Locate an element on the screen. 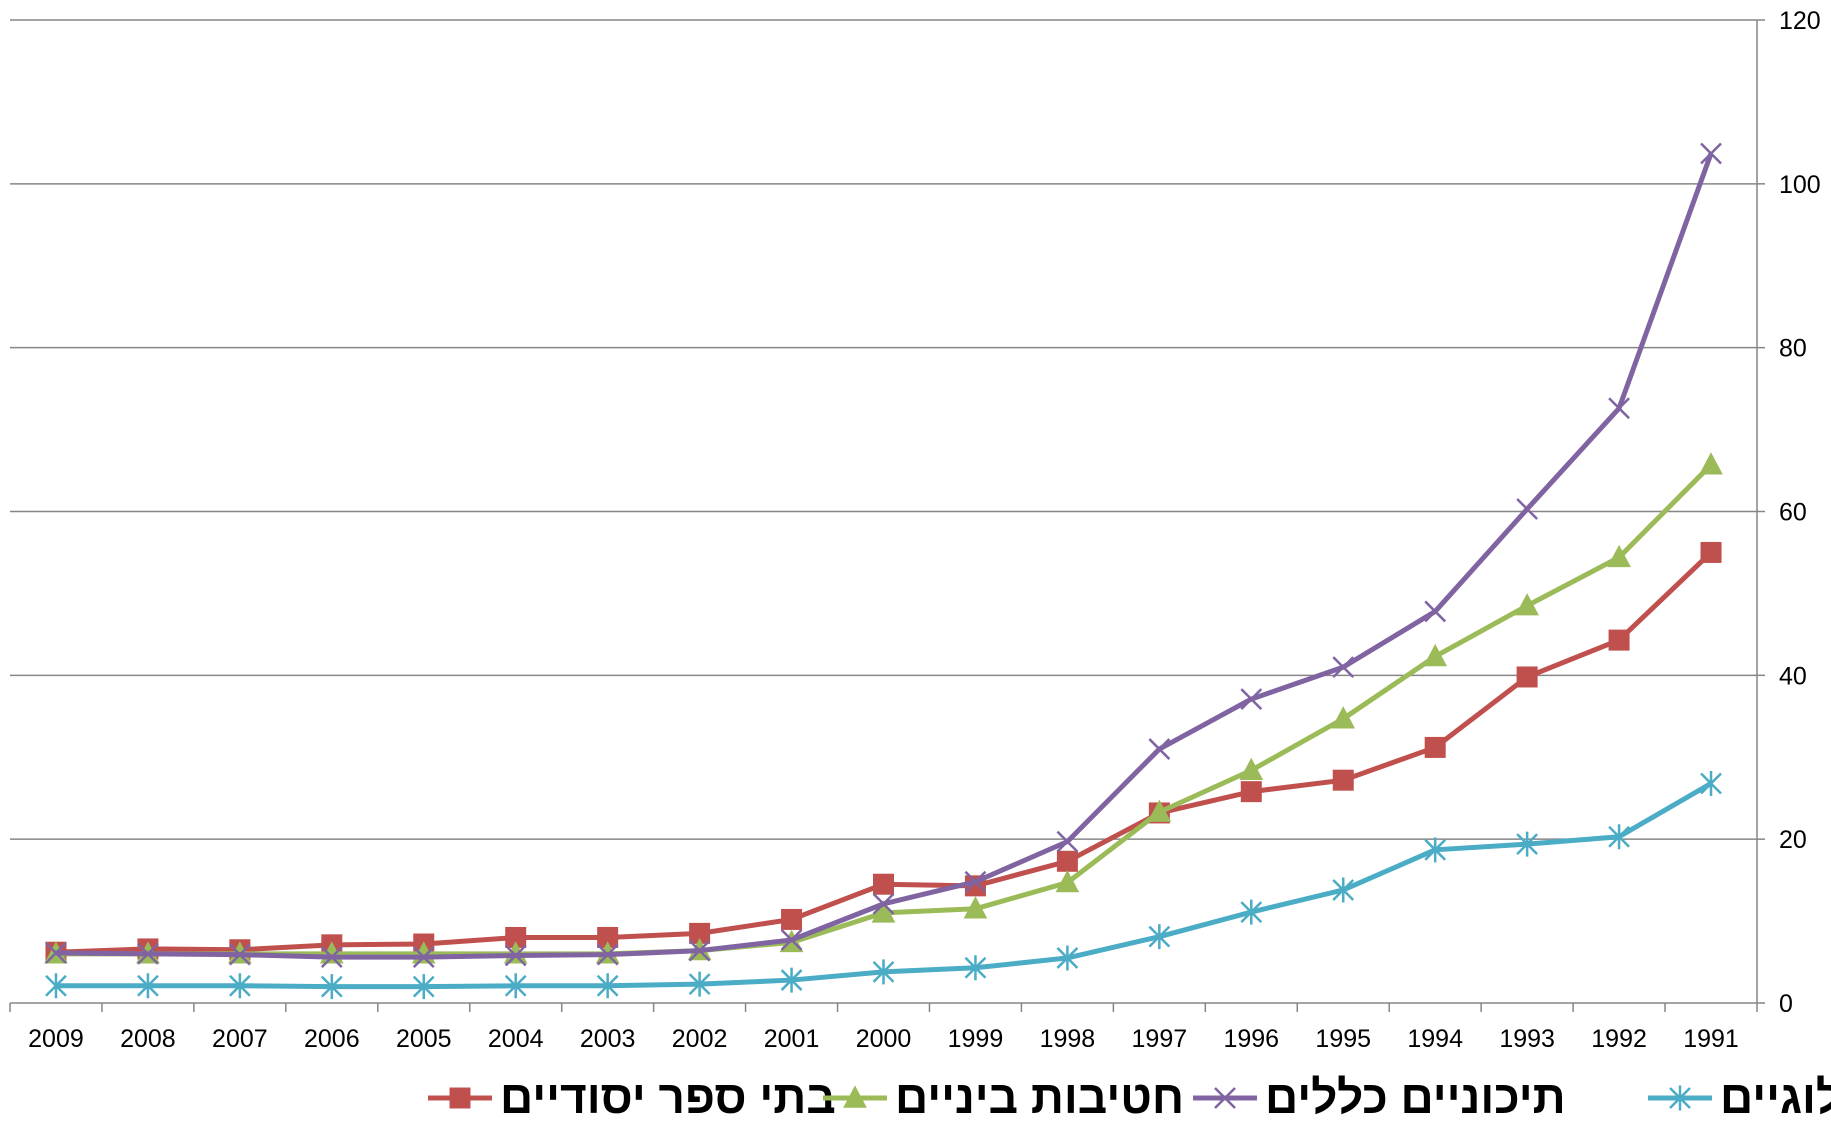 This screenshot has width=1831, height=1125. legend-item-1: בתי ספר יסודיים is located at coordinates (632, 1097).